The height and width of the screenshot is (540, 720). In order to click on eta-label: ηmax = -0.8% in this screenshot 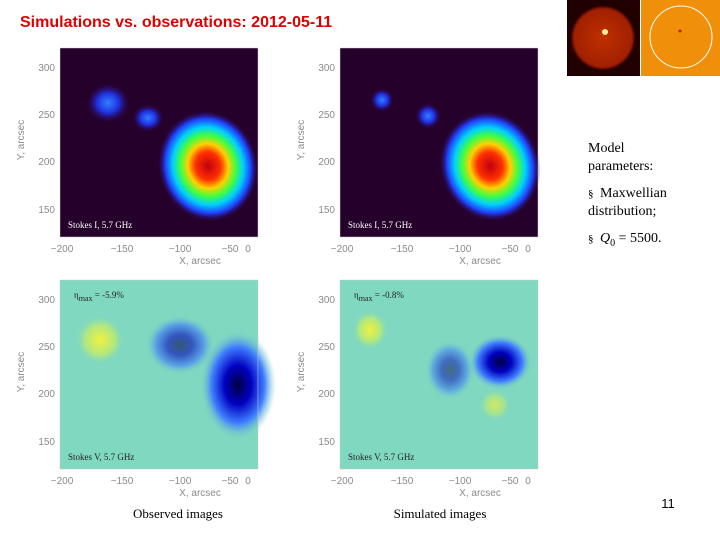, I will do `click(379, 296)`.